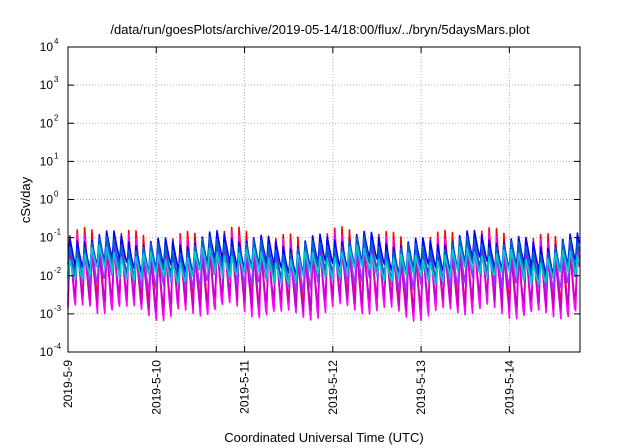  What do you see at coordinates (56, 194) in the screenshot?
I see `y-tick-exponent: 0` at bounding box center [56, 194].